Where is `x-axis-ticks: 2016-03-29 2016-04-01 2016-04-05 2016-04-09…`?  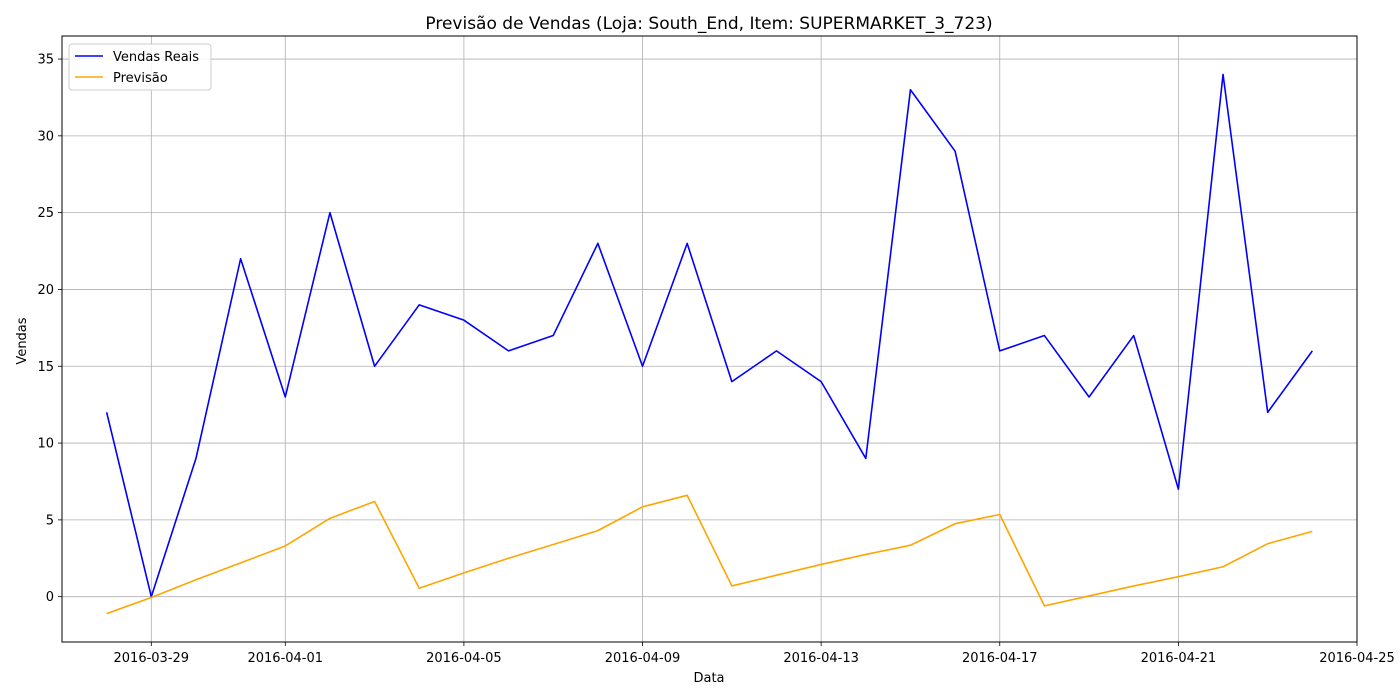
x-axis-ticks: 2016-03-29 2016-04-01 2016-04-05 2016-04-09… is located at coordinates (754, 654).